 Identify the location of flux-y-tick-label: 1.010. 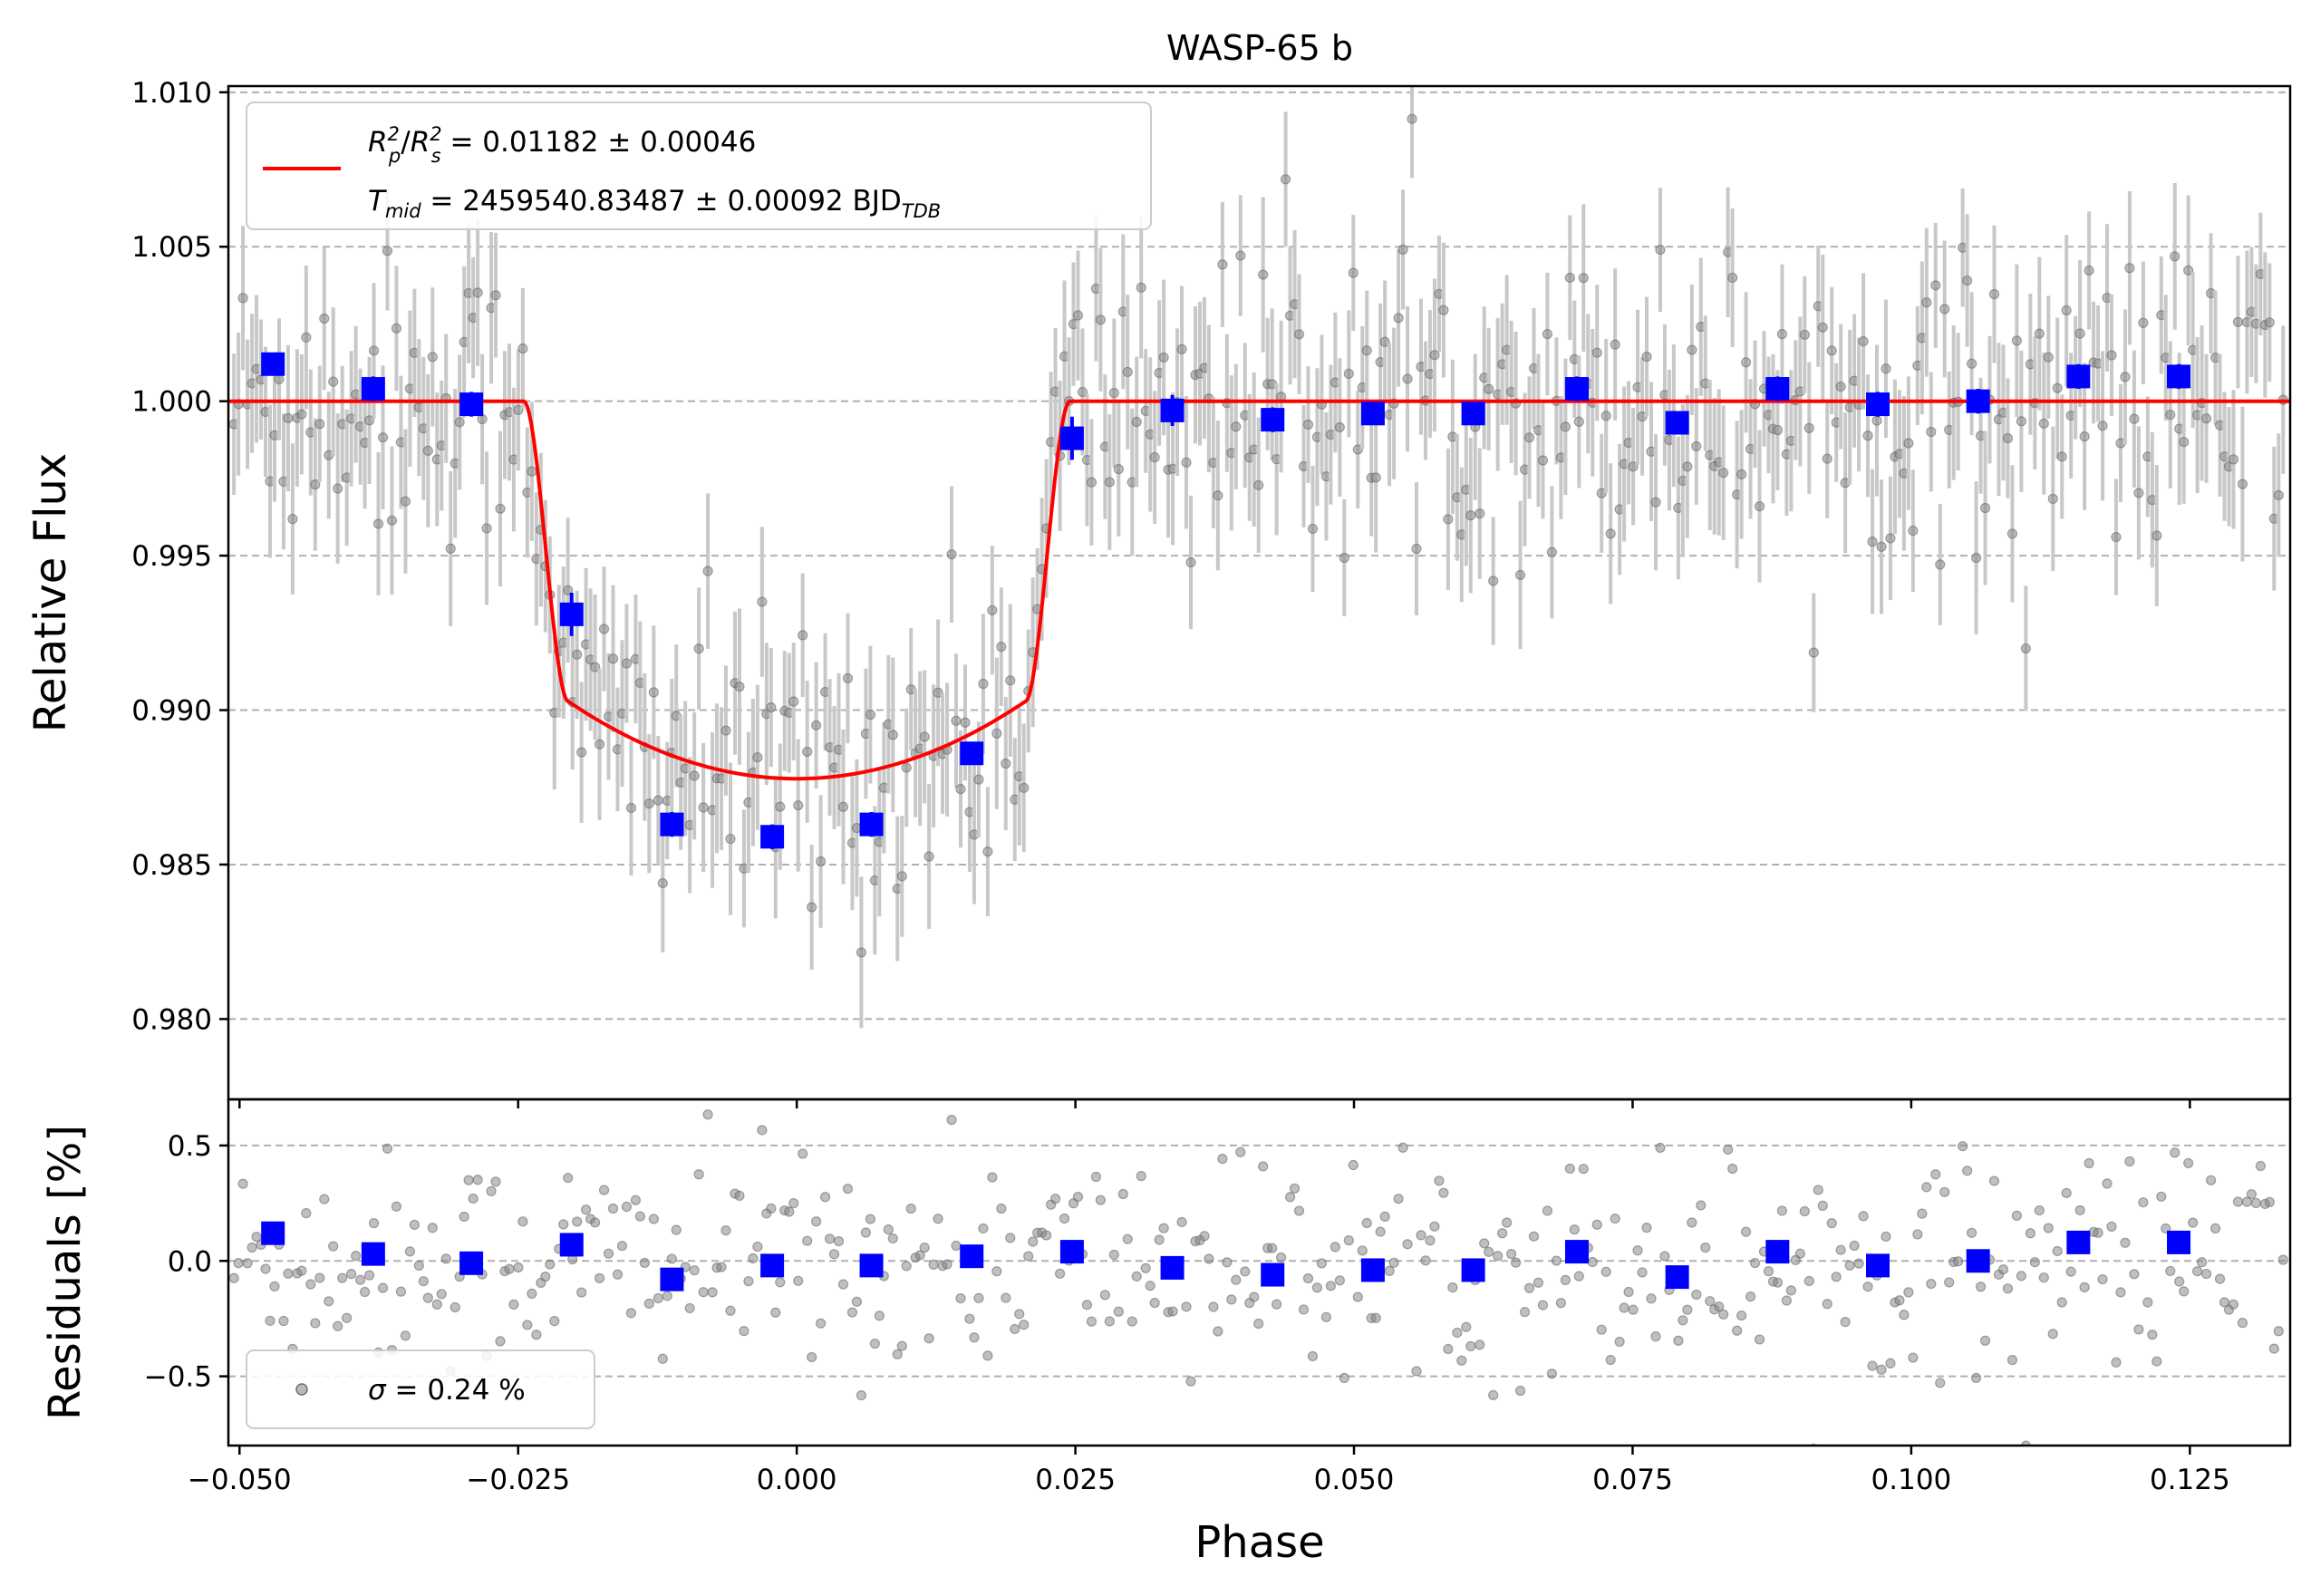
(172, 93).